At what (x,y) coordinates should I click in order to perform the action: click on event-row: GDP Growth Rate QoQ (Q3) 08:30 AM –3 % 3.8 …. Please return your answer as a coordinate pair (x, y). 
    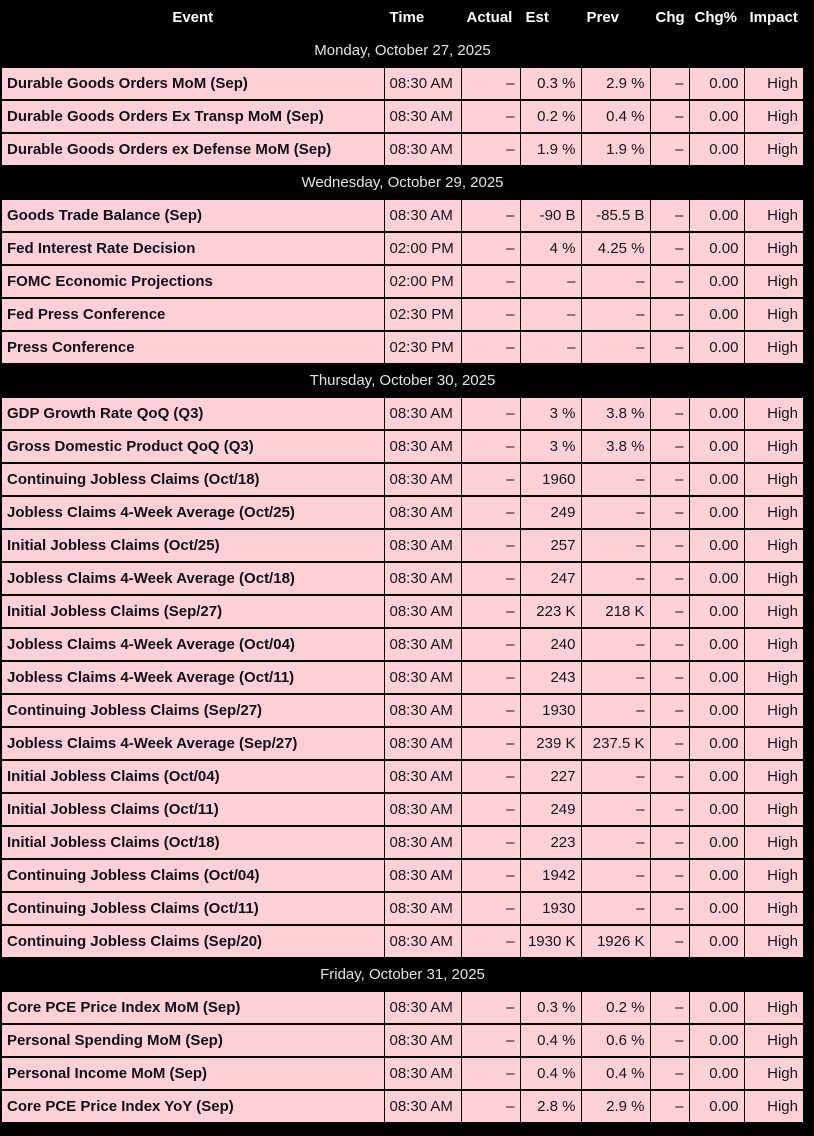
    Looking at the image, I should click on (402, 413).